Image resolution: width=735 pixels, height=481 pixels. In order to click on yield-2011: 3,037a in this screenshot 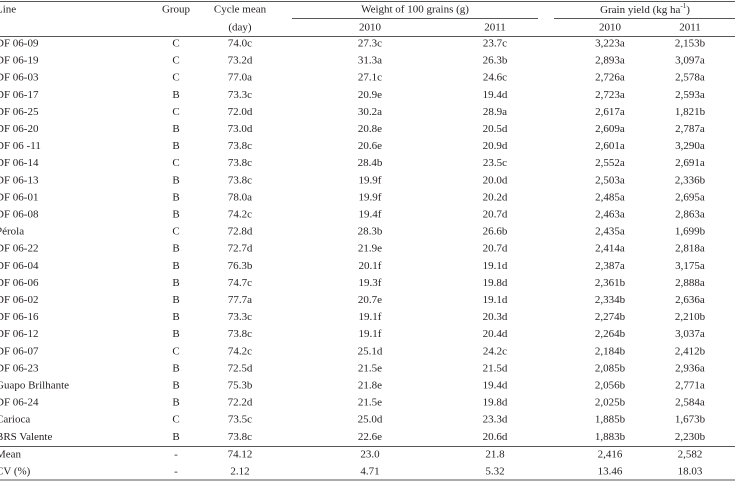, I will do `click(690, 334)`.